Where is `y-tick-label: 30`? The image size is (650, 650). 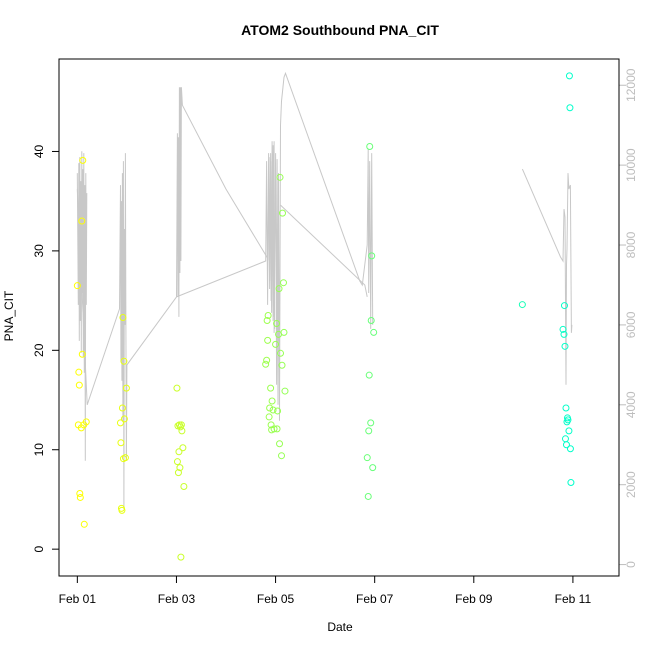
y-tick-label: 30 is located at coordinates (39, 251).